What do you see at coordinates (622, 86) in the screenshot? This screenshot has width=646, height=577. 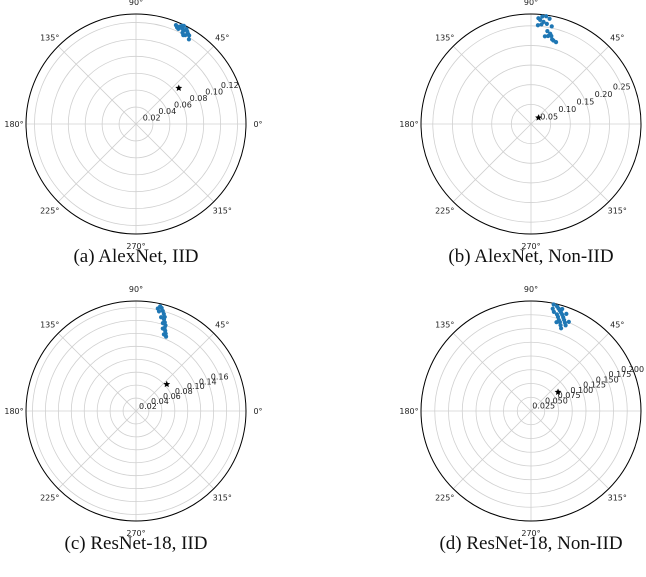 I see `radius-tick-label: 0.25` at bounding box center [622, 86].